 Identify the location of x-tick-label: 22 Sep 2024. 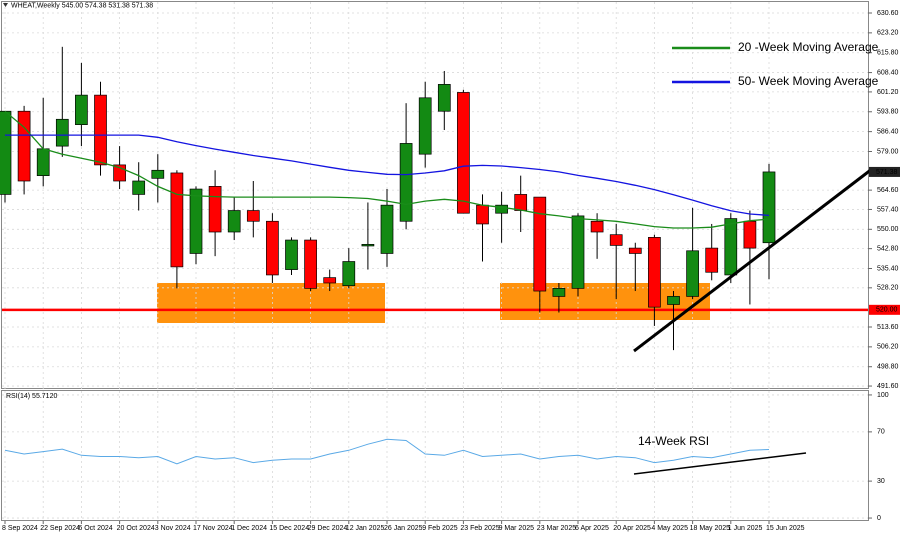
(60, 528).